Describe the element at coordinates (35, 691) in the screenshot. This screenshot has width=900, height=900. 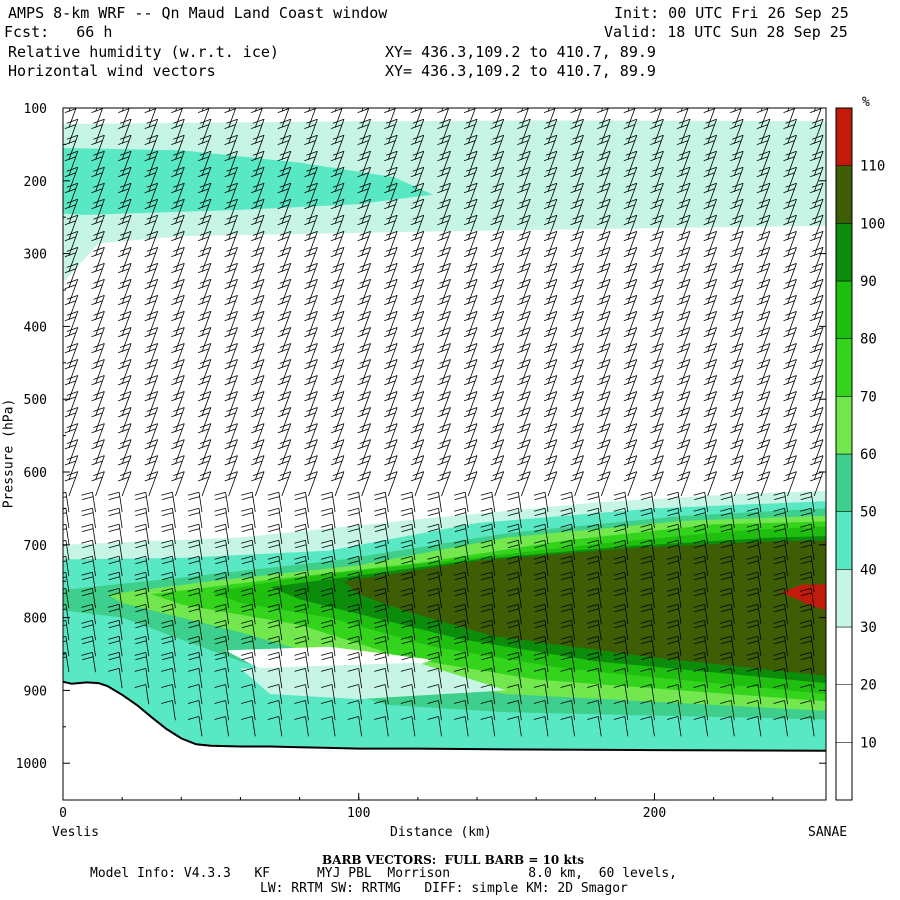
I see `y-tick-label: 900` at that location.